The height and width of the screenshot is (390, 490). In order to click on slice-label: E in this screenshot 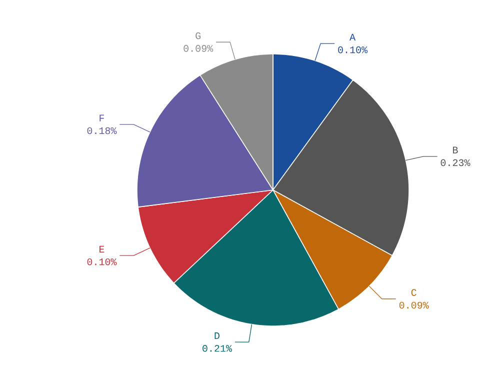, I will do `click(102, 249)`.